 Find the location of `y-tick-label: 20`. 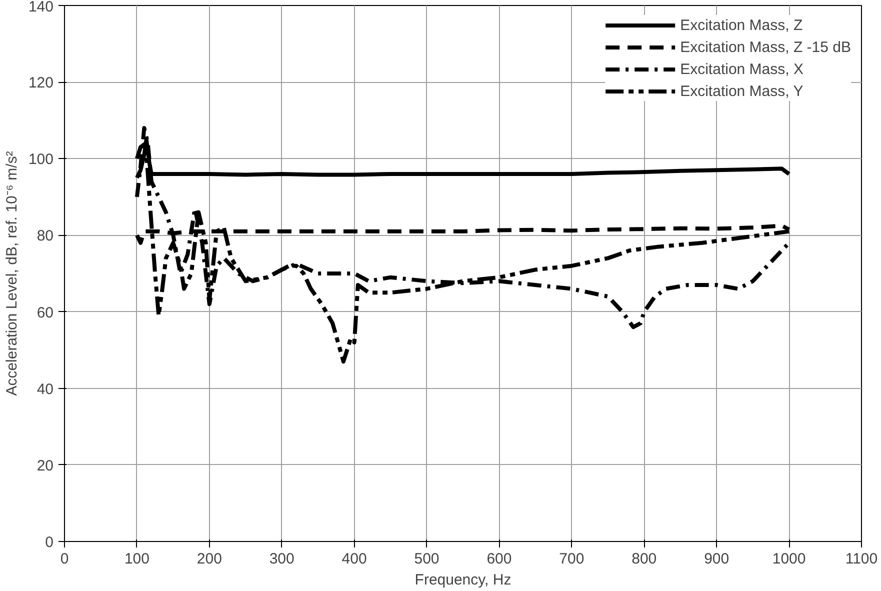

y-tick-label: 20 is located at coordinates (45, 465).